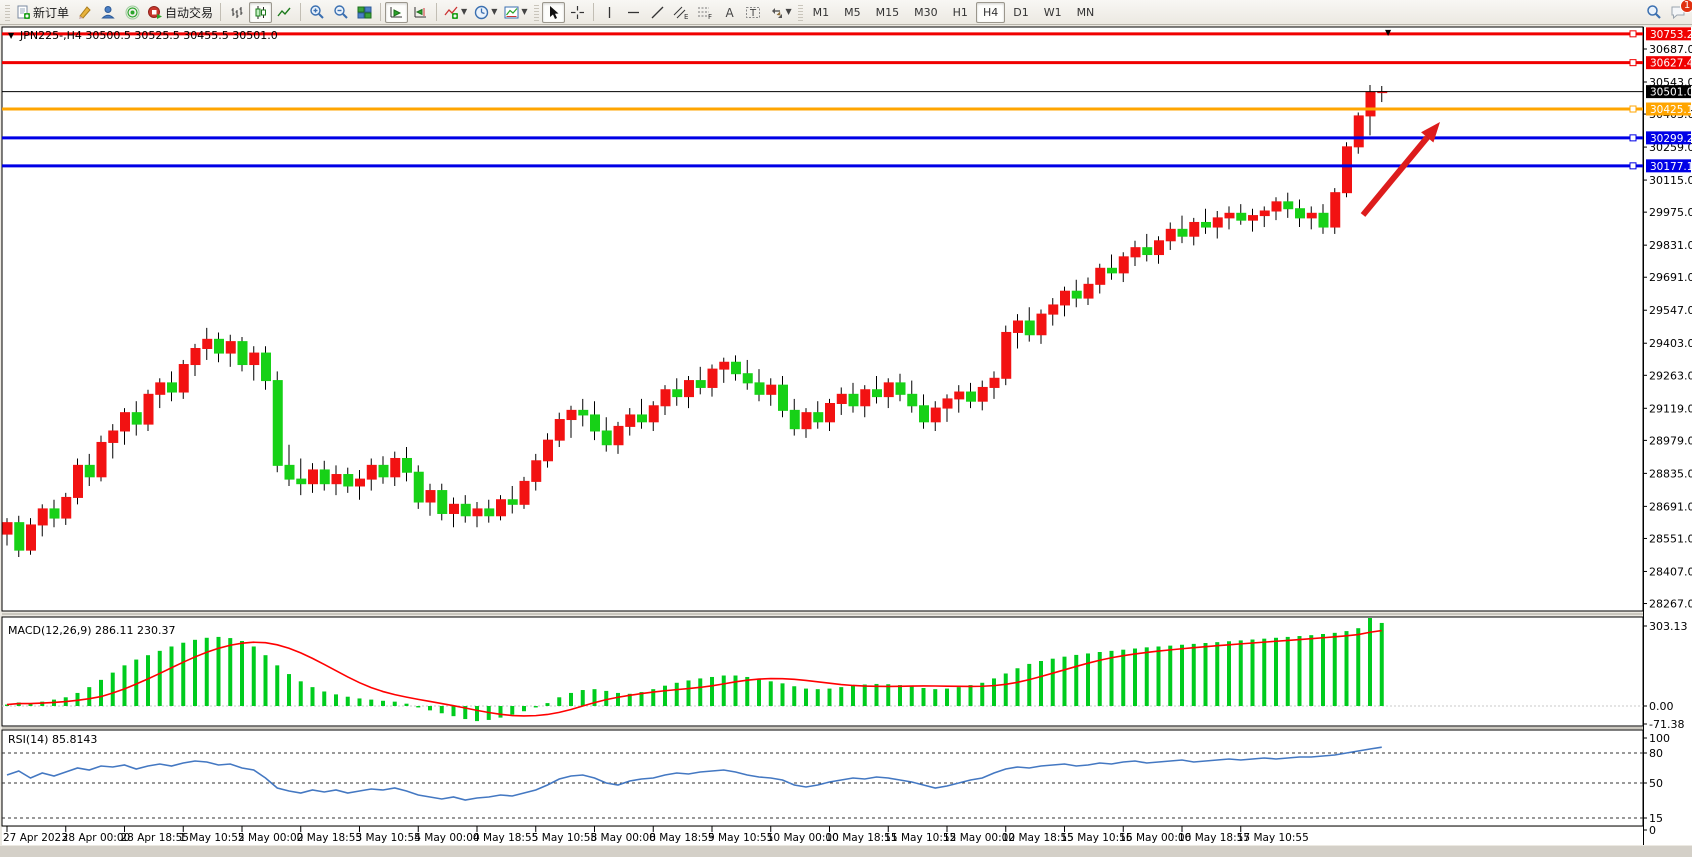 The height and width of the screenshot is (857, 1692). What do you see at coordinates (1097, 838) in the screenshot?
I see `time-label: 15 May 10:55` at bounding box center [1097, 838].